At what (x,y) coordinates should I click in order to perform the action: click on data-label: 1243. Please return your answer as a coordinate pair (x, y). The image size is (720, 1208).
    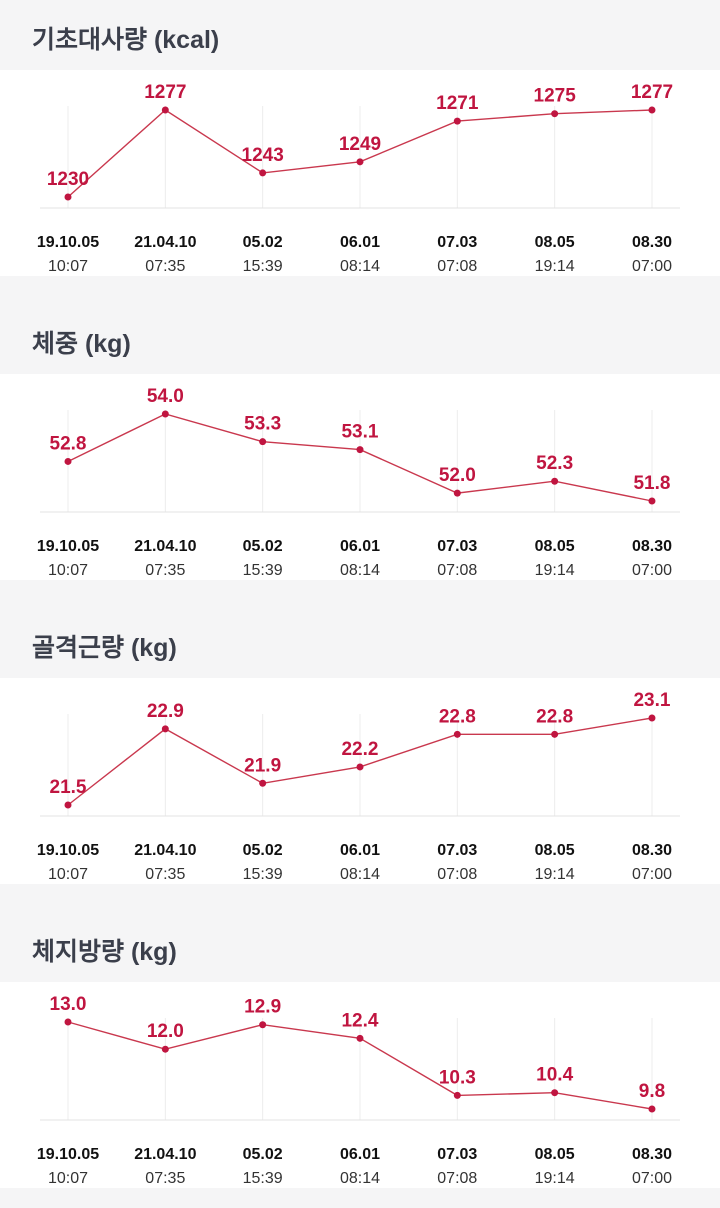
    Looking at the image, I should click on (263, 155).